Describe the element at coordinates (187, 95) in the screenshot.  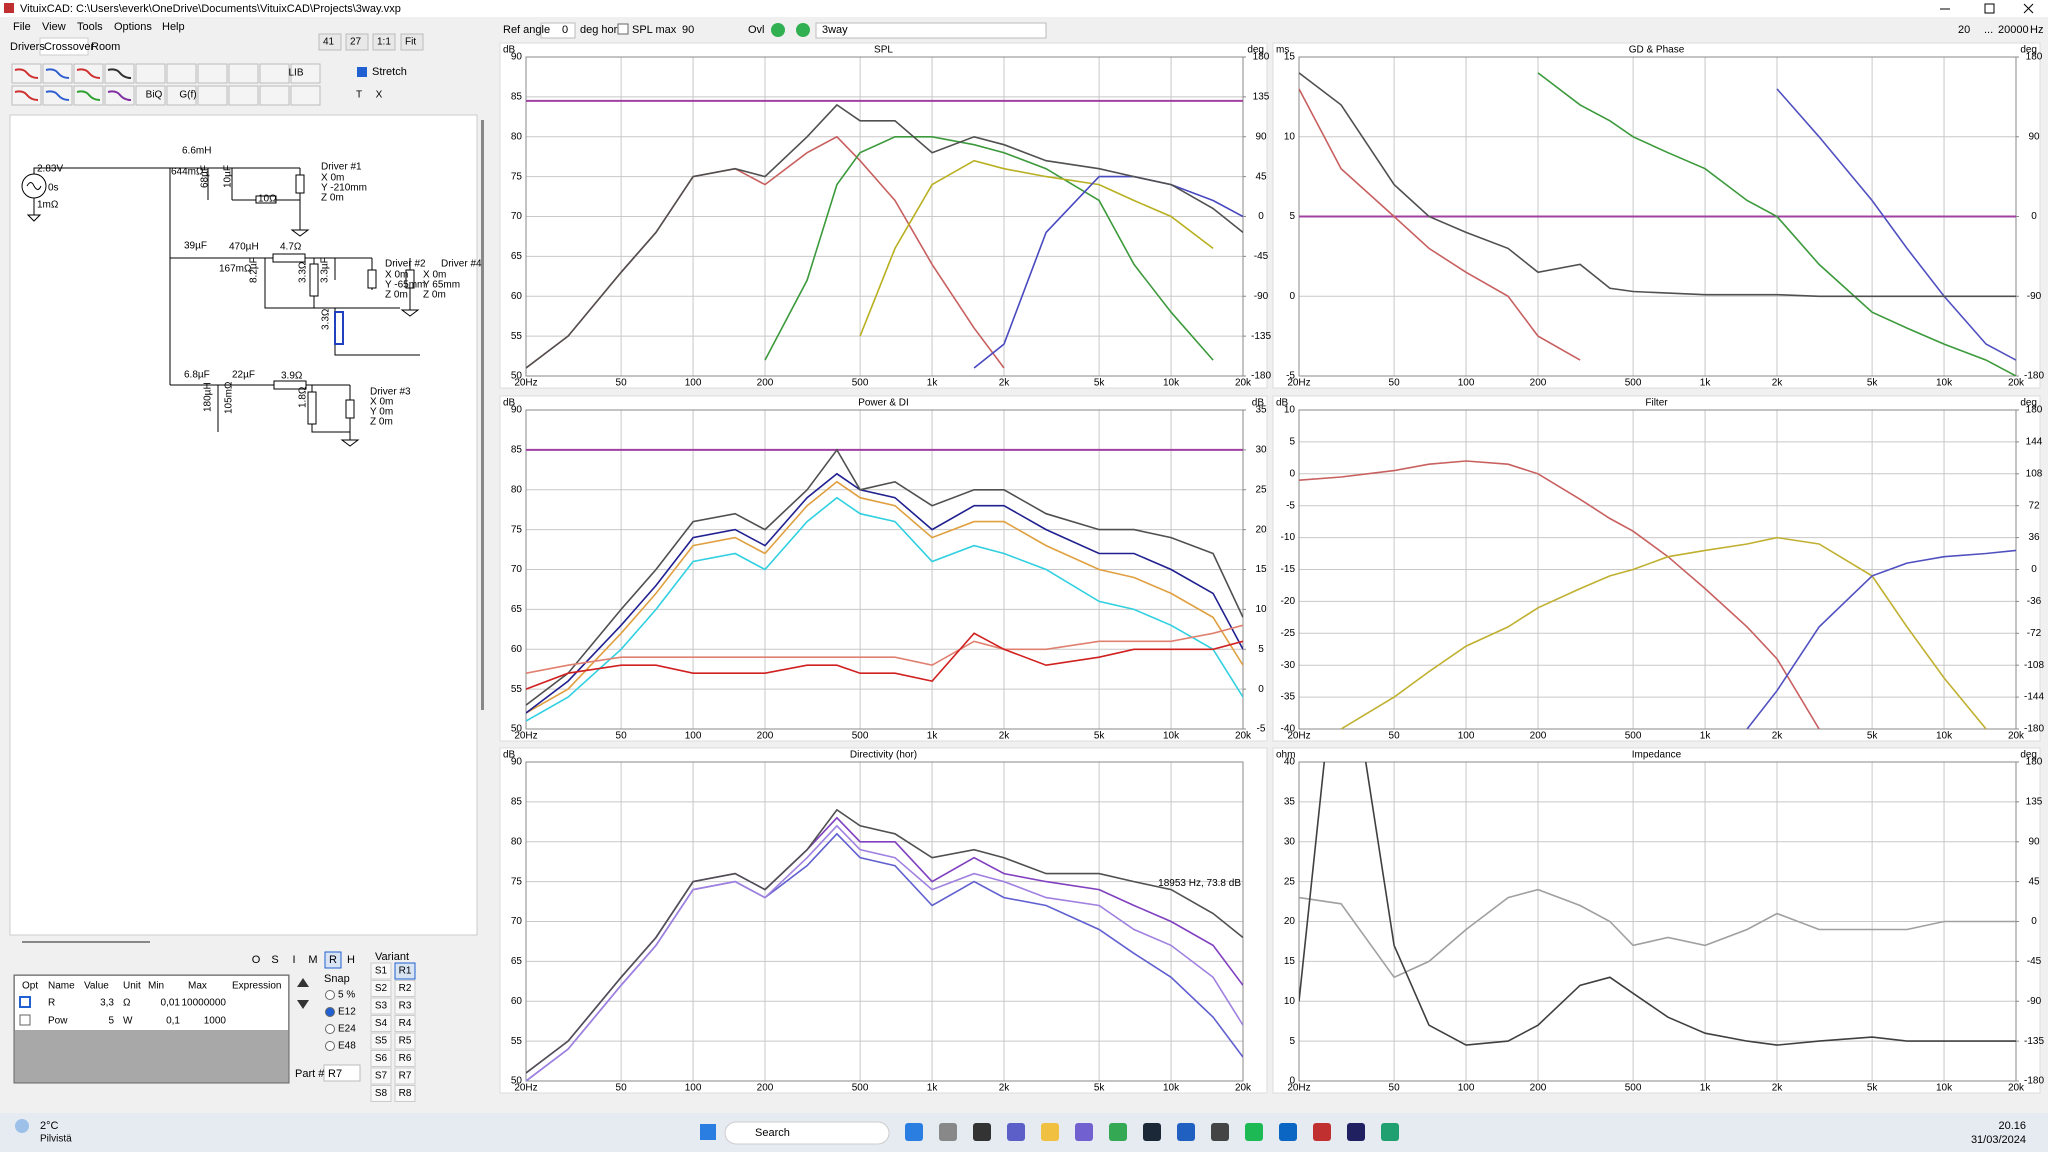
I see `tool-button-label: G(f)` at that location.